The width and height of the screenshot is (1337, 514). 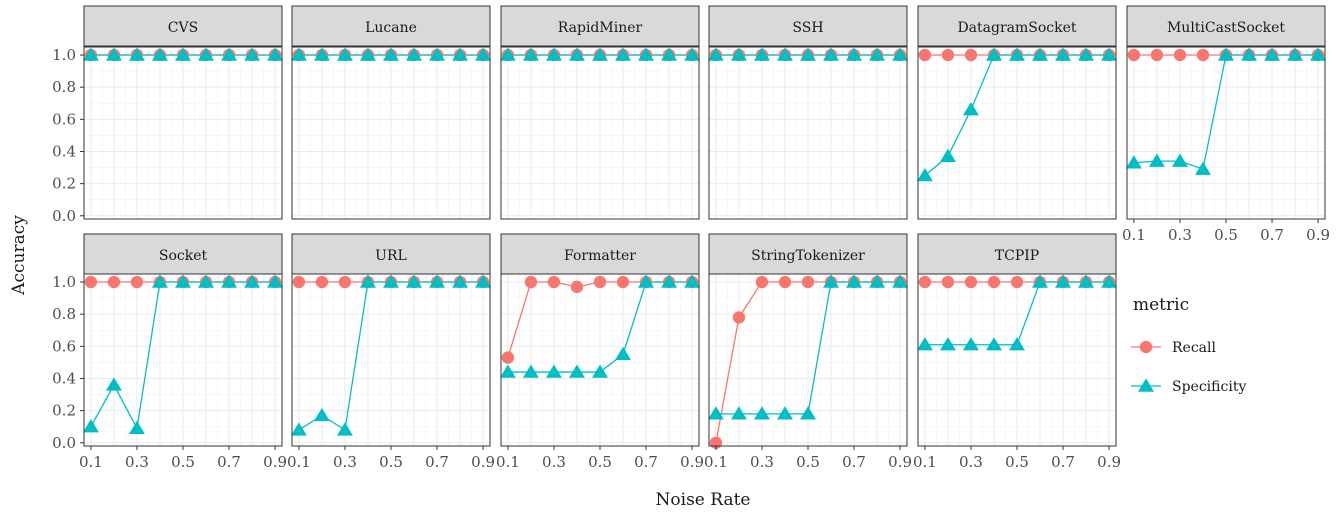 What do you see at coordinates (64, 282) in the screenshot?
I see `y-tick-label: 1.0` at bounding box center [64, 282].